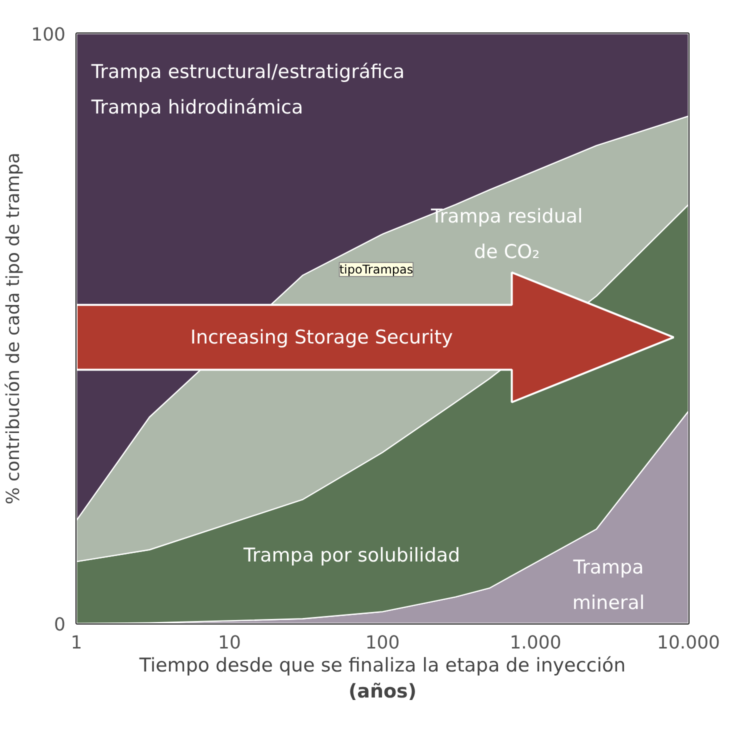  Describe the element at coordinates (382, 643) in the screenshot. I see `x-tick-label: 100` at that location.